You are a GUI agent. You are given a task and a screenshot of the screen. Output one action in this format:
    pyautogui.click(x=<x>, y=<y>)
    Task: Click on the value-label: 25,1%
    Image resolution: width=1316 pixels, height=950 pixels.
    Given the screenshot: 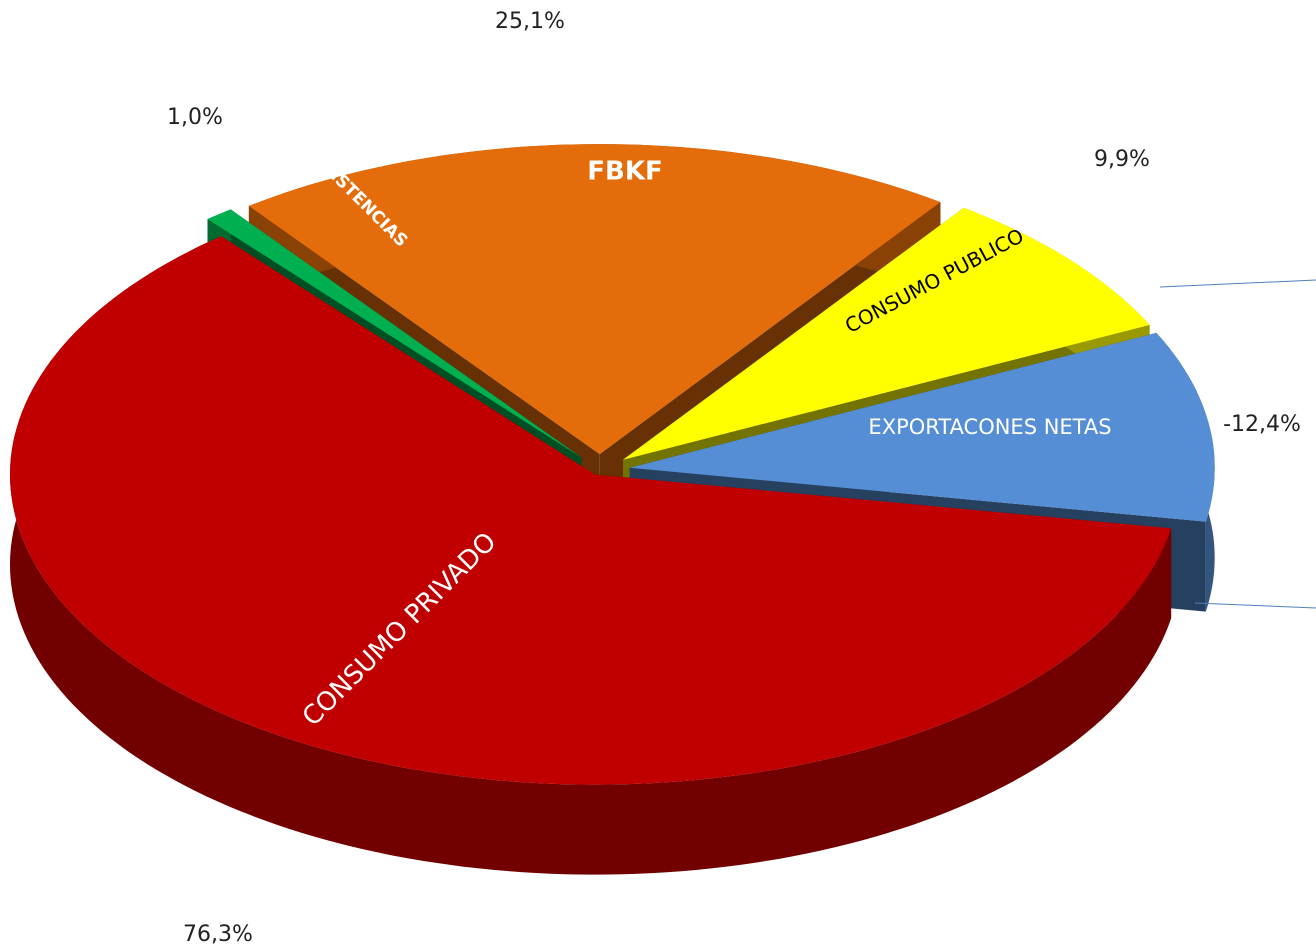 What is the action you would take?
    pyautogui.click(x=530, y=21)
    